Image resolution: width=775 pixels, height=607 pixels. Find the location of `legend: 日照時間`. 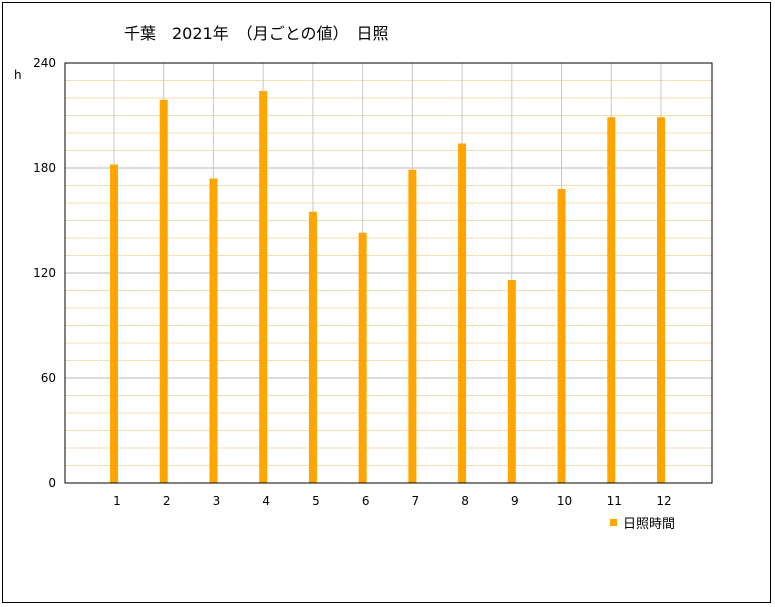

legend: 日照時間 is located at coordinates (642, 522).